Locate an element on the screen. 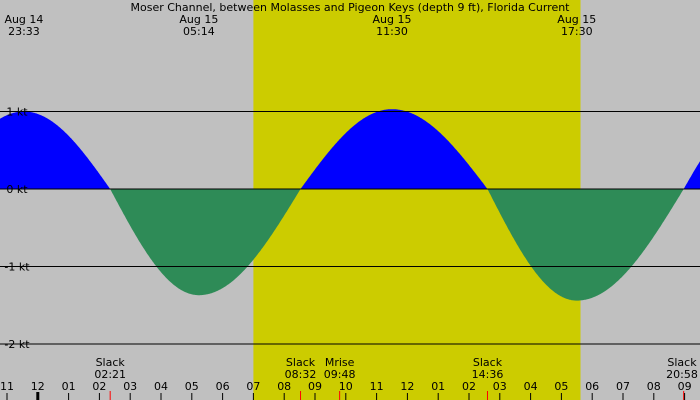 The width and height of the screenshot is (700, 400). slack-event-time: 09:48 is located at coordinates (340, 374).